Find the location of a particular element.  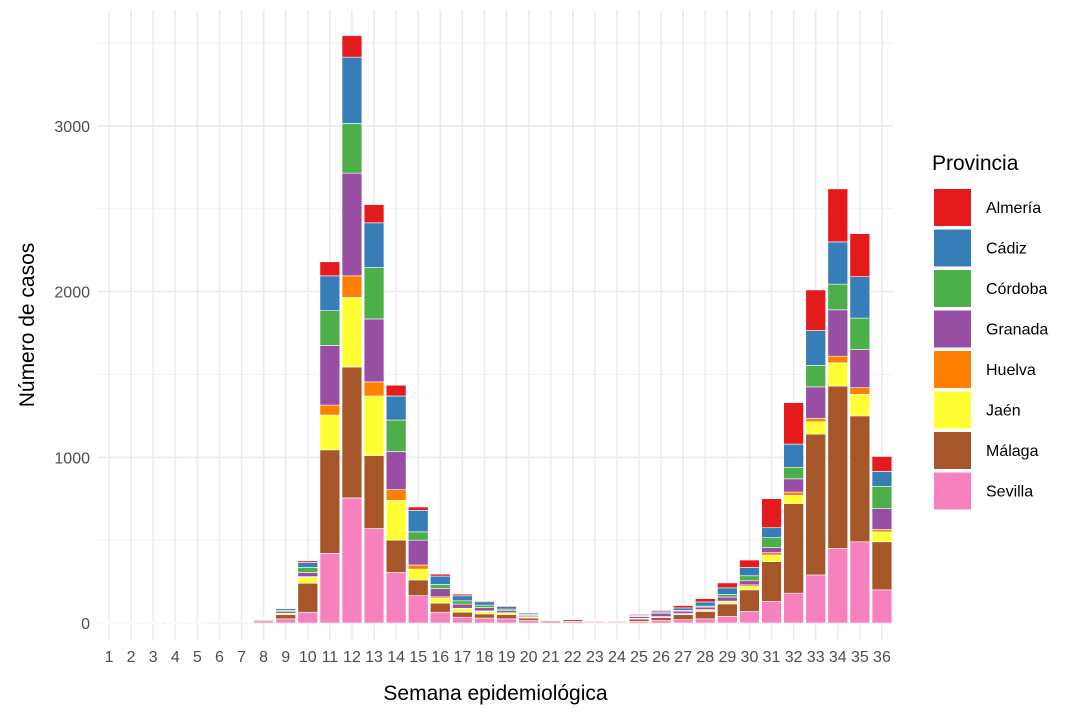

x-tick-label: 26 is located at coordinates (661, 657).